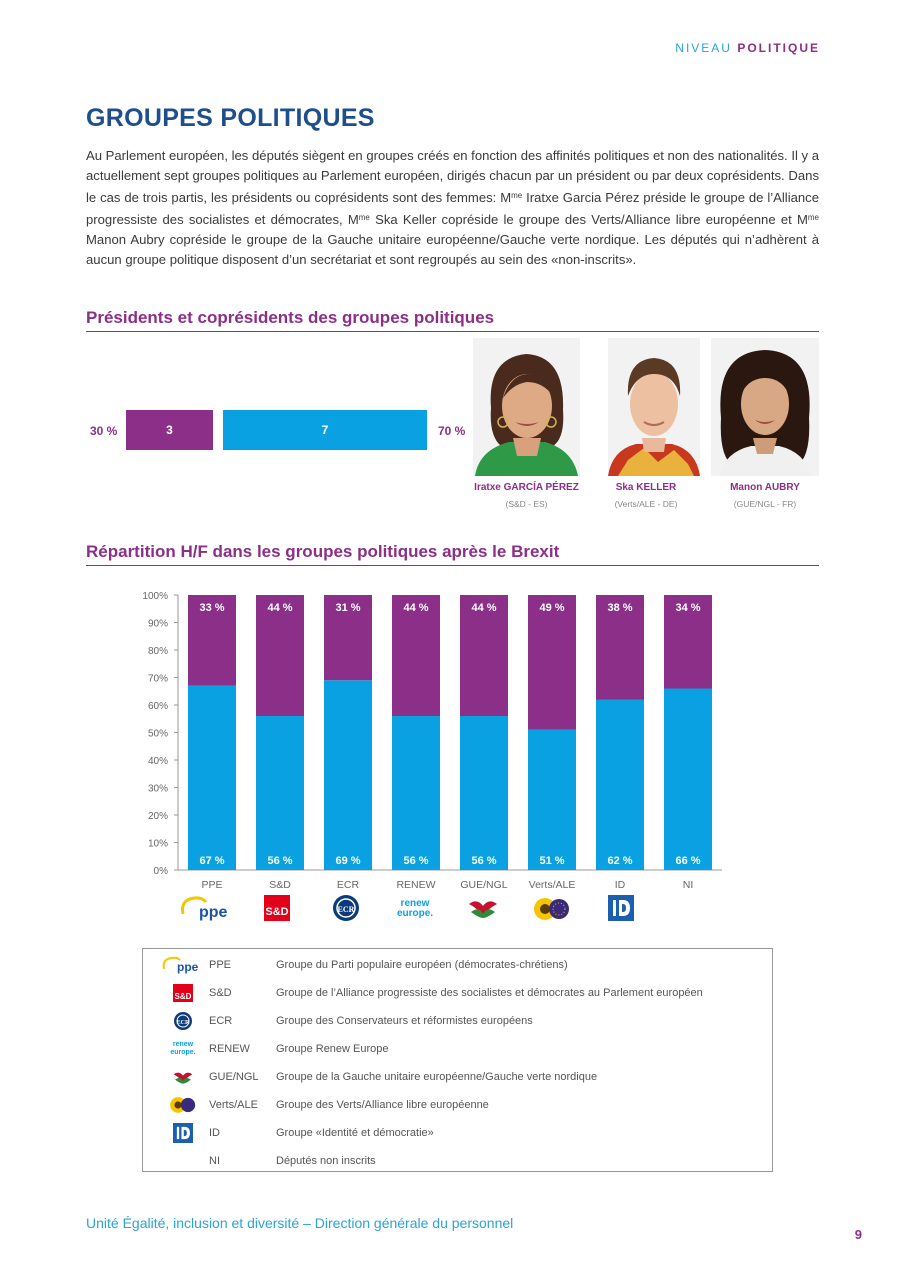 The width and height of the screenshot is (906, 1280). What do you see at coordinates (183, 1052) in the screenshot?
I see `renew-icon-line2: europe.` at bounding box center [183, 1052].